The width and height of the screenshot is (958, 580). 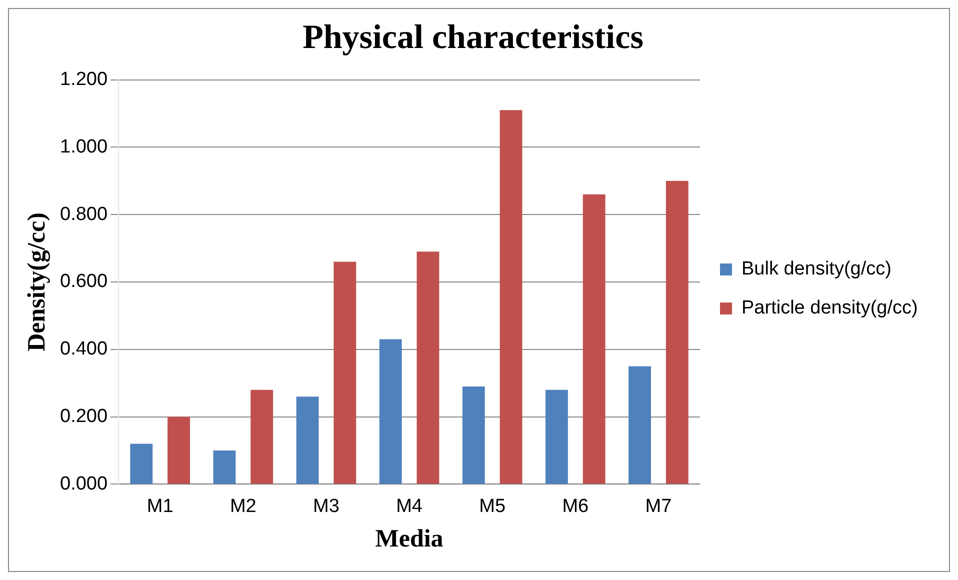 I want to click on y-tick-label: 1.200, so click(x=84, y=79).